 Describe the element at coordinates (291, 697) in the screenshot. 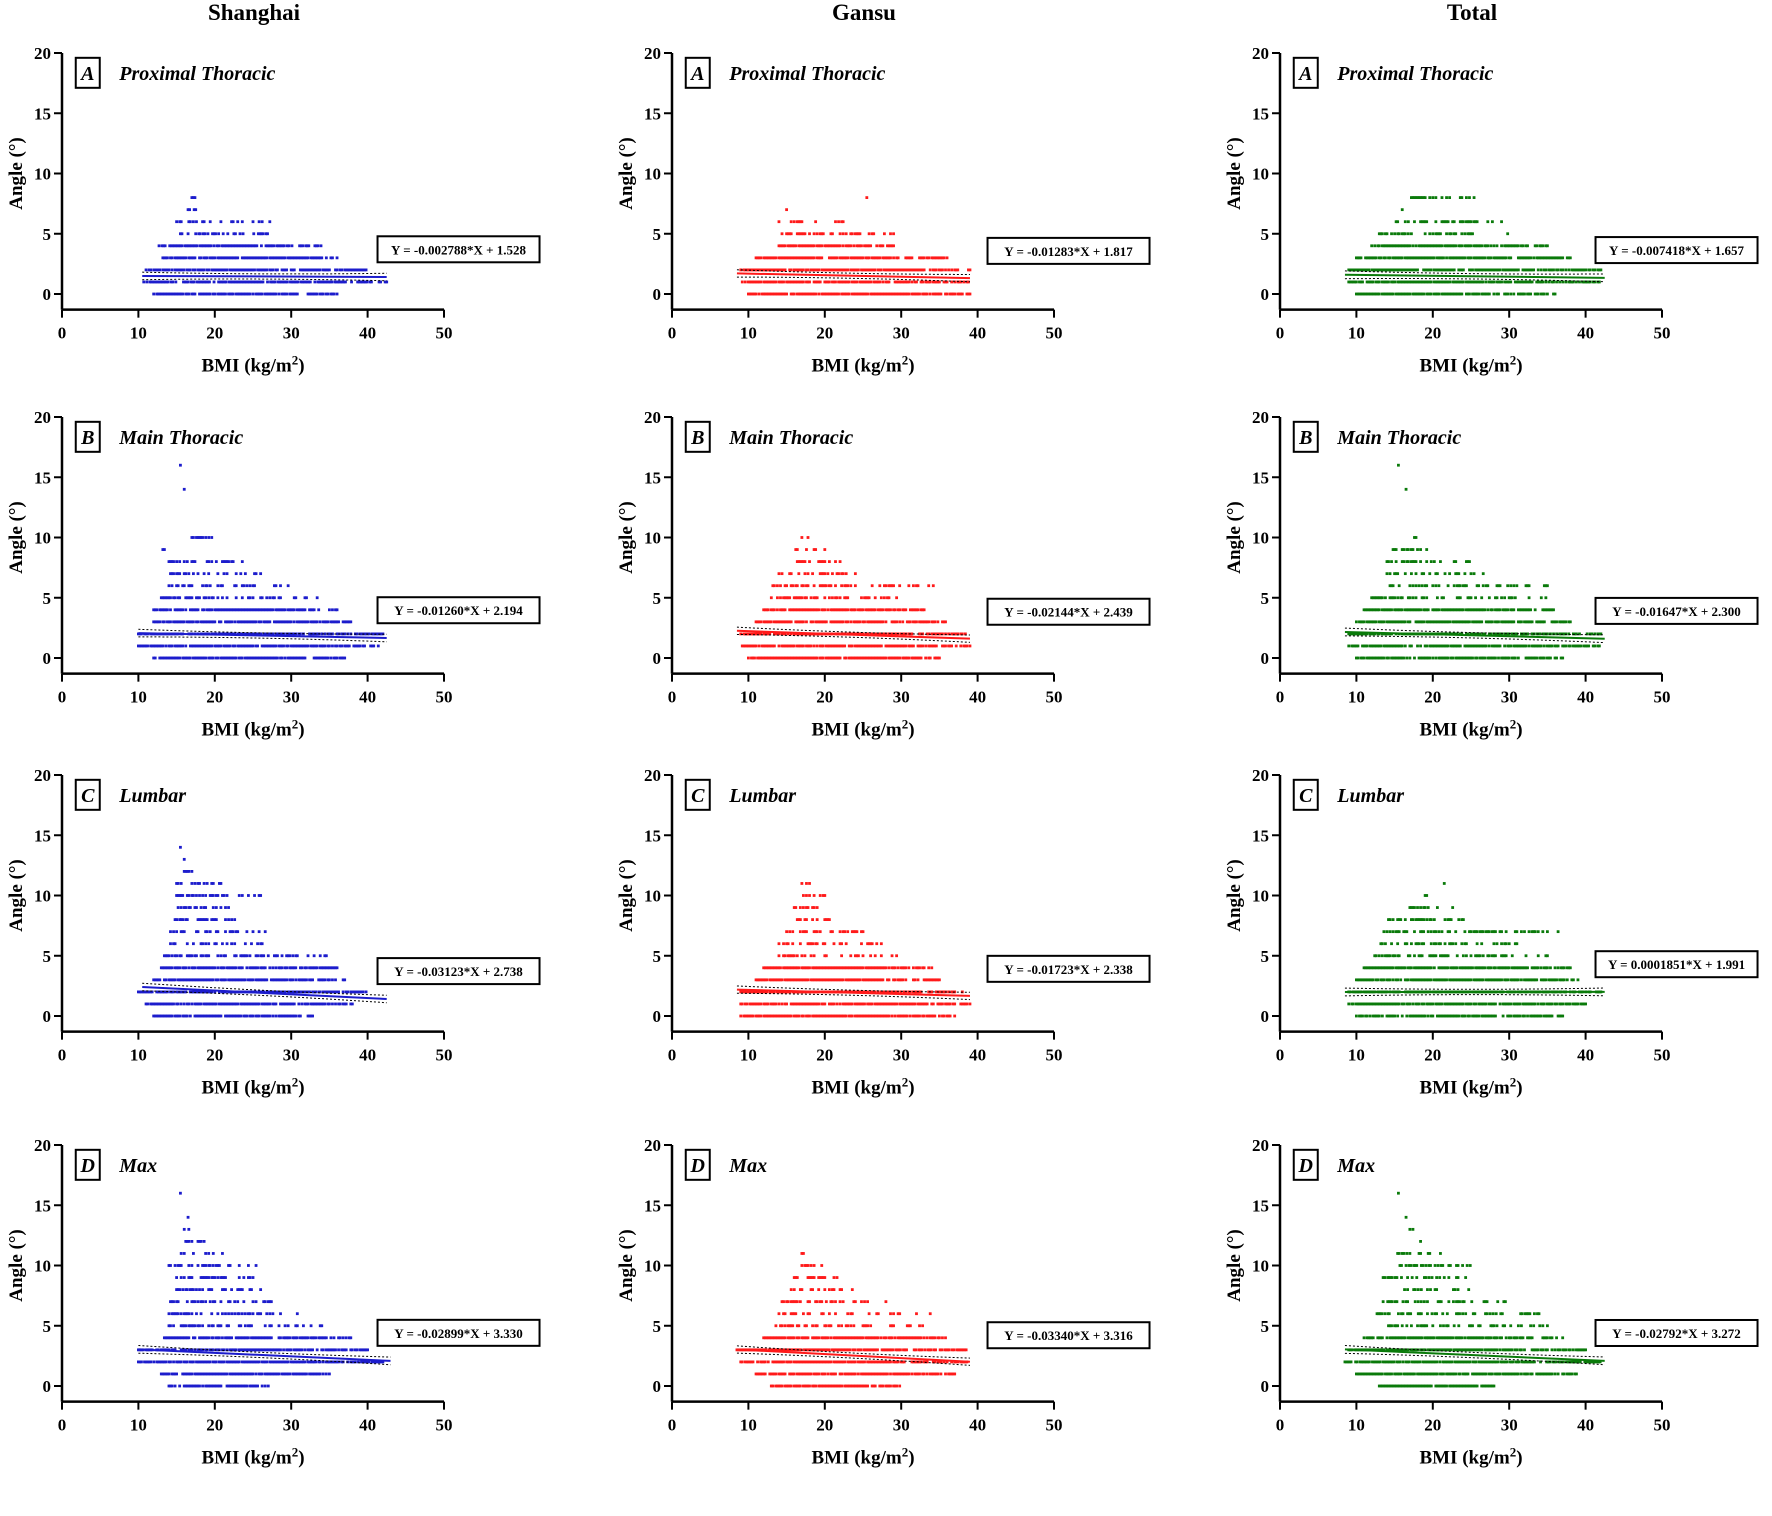

I see `x-tick-label: 30` at that location.